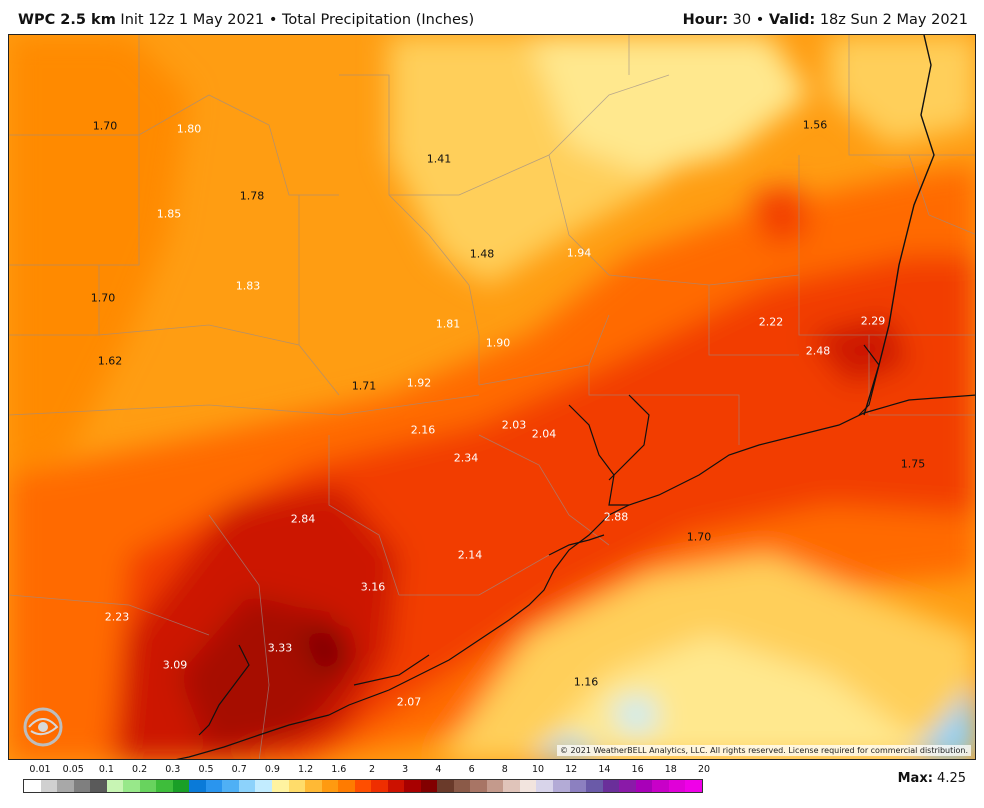 This screenshot has width=984, height=808. I want to click on header-valid-info: Hour: 30 • Valid: 18z Sun 2 May 2021, so click(825, 20).